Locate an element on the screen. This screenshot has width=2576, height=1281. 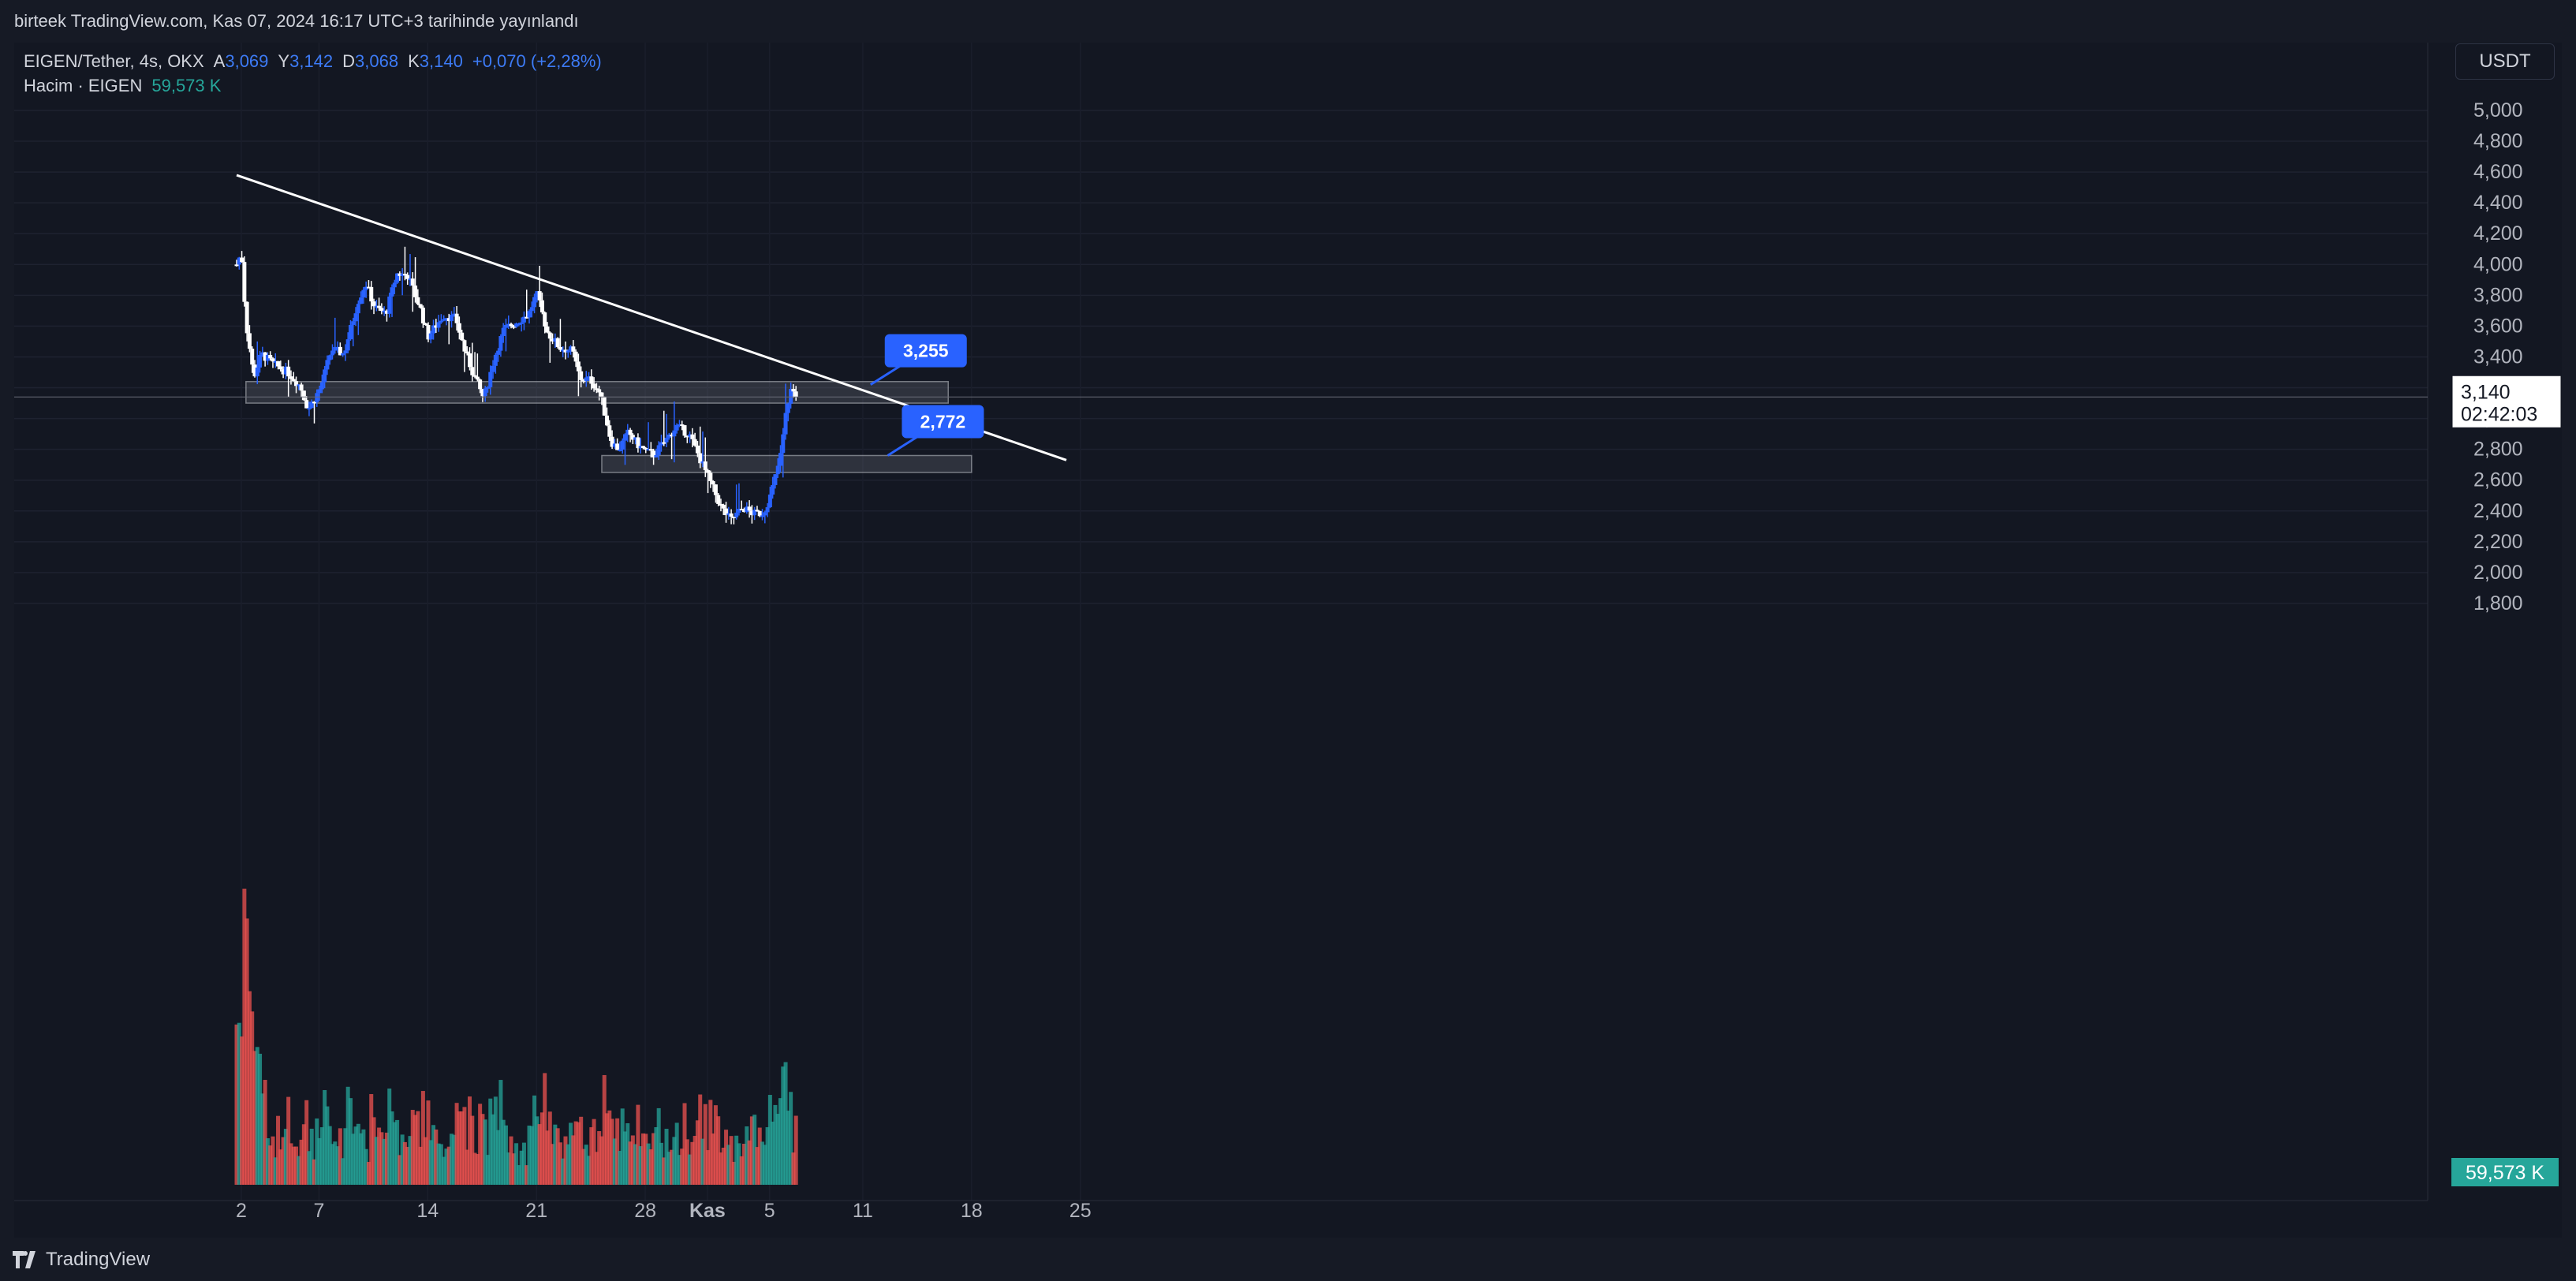
volume-value: 59,573 K is located at coordinates (186, 86).